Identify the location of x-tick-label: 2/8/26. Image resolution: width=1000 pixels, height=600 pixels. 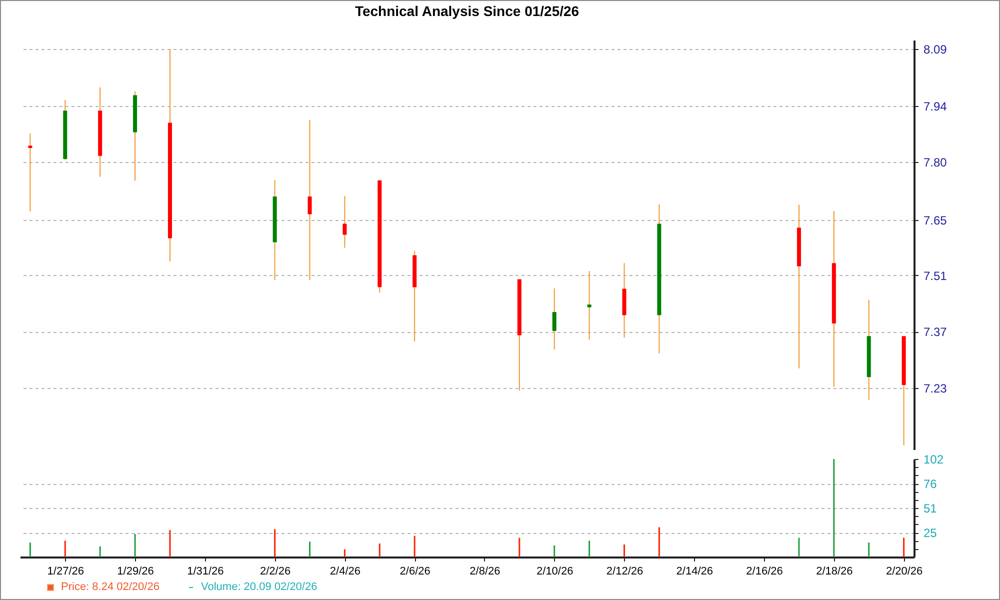
(485, 572).